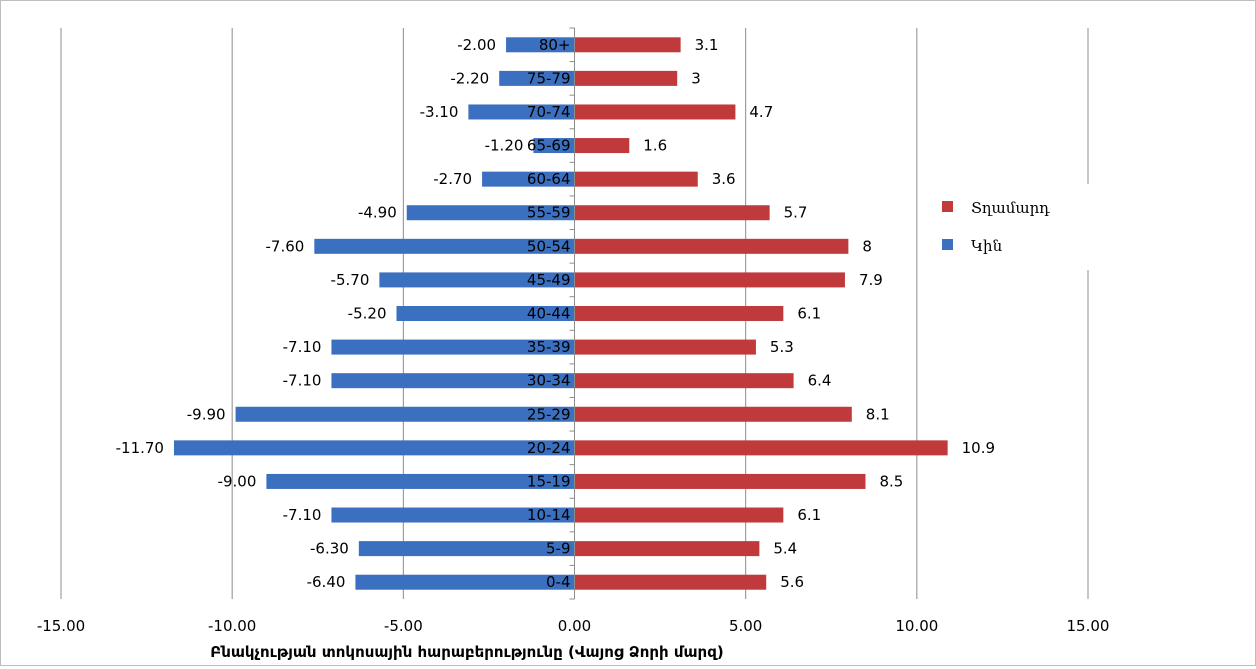  I want to click on data-label-female: -6.40, so click(326, 582).